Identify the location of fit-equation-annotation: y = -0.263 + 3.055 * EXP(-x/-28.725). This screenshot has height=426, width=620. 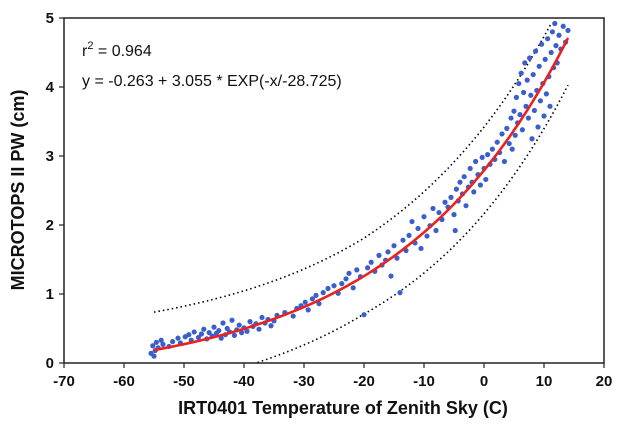
(212, 81).